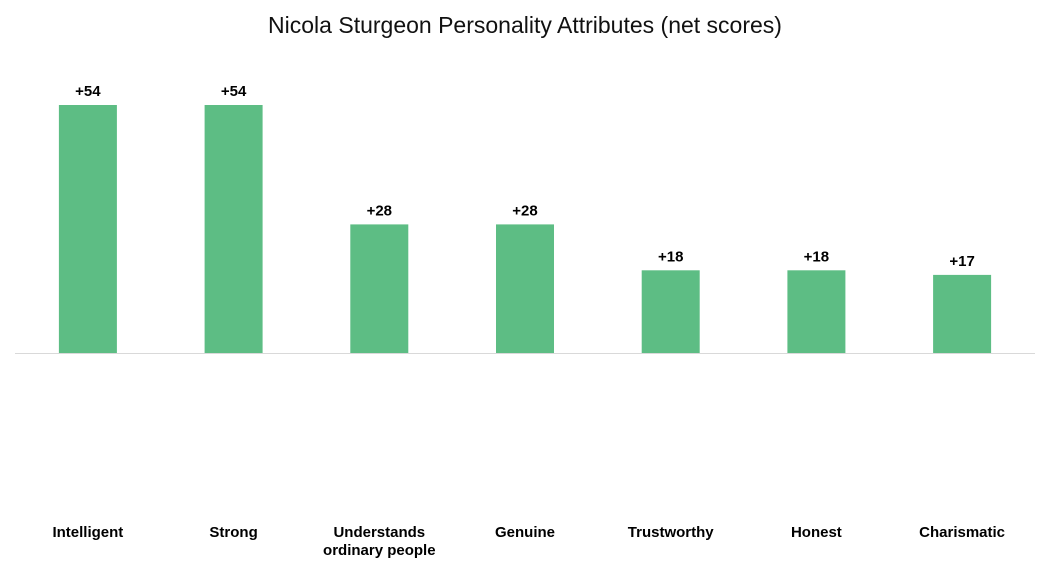 The height and width of the screenshot is (568, 1050). I want to click on category-label: Understands ordinary people, so click(379, 541).